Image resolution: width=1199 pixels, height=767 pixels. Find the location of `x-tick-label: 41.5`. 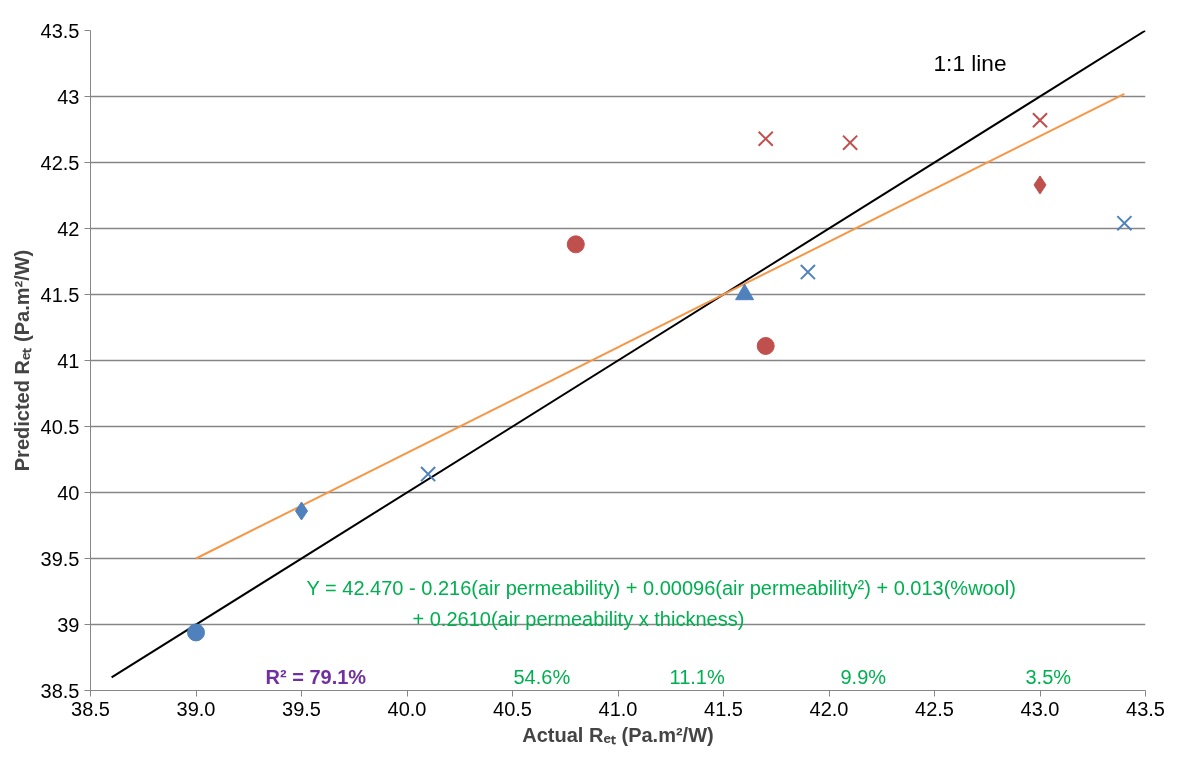

x-tick-label: 41.5 is located at coordinates (723, 708).